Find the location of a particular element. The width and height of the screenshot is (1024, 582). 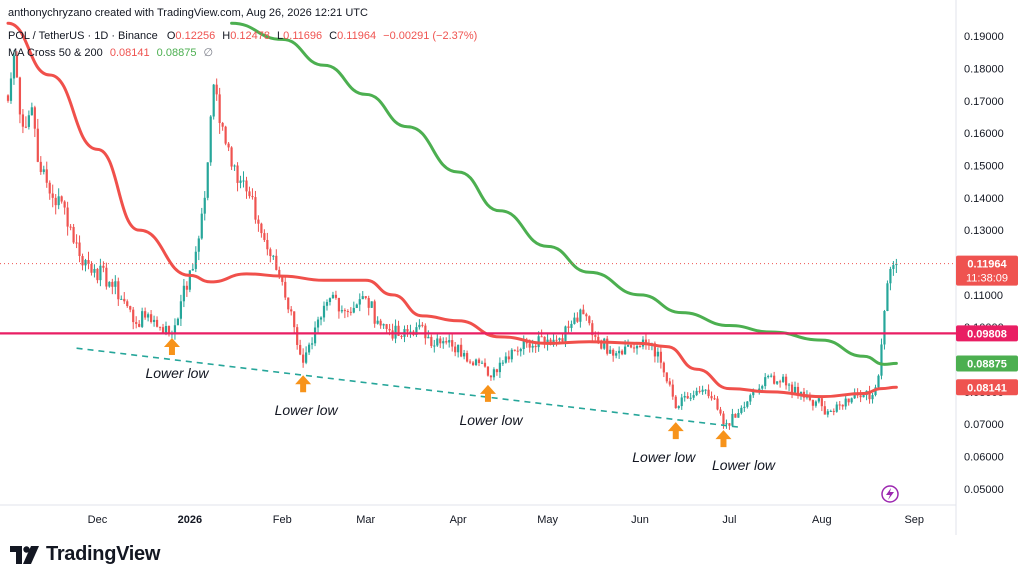

y-tick-label: 0.14000 is located at coordinates (984, 199).